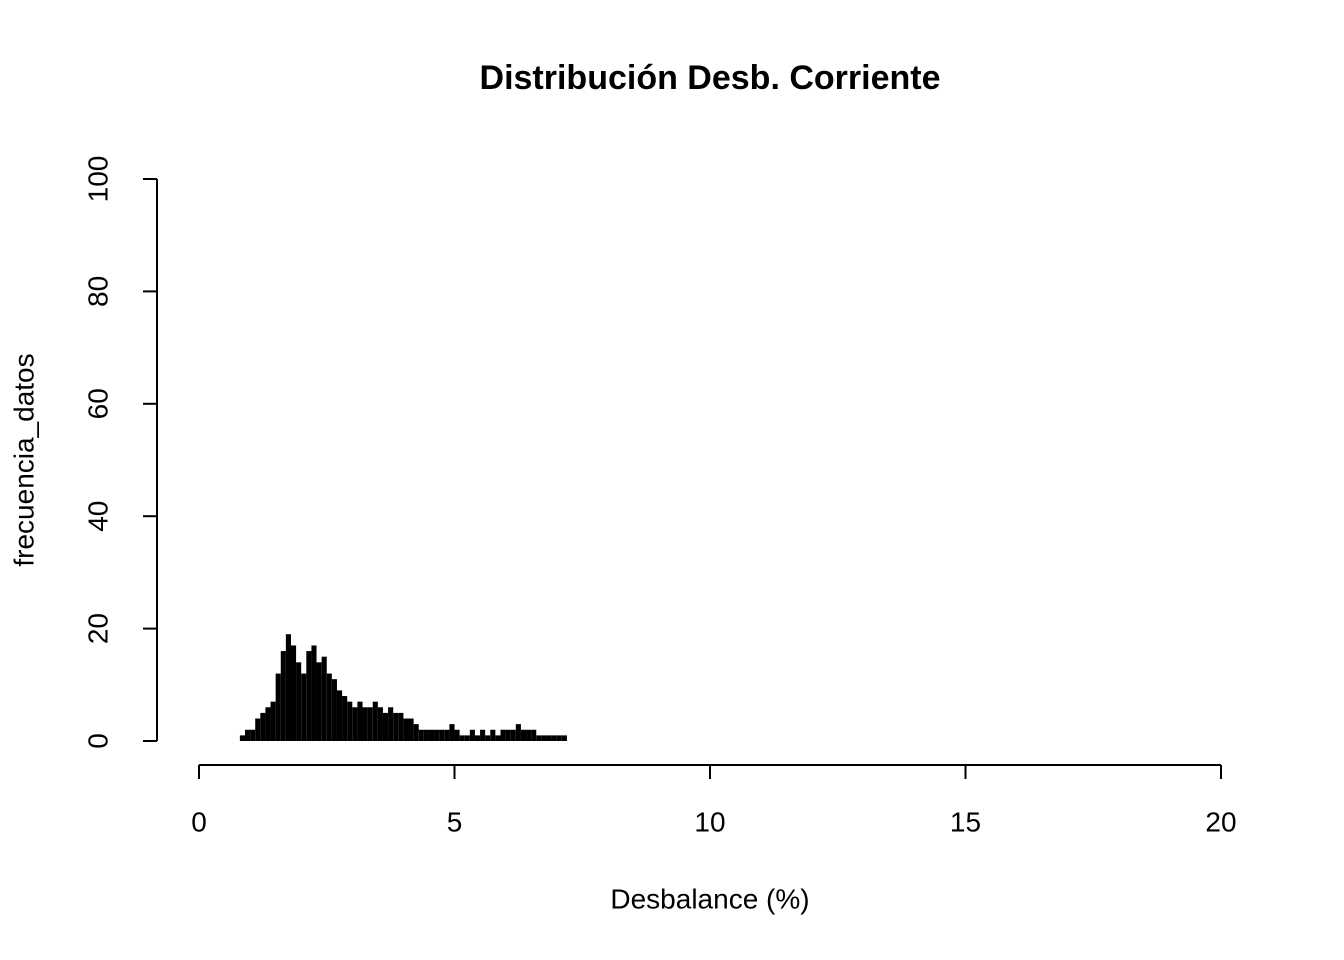 Image resolution: width=1344 pixels, height=960 pixels. What do you see at coordinates (455, 821) in the screenshot?
I see `x-tick-label: 5` at bounding box center [455, 821].